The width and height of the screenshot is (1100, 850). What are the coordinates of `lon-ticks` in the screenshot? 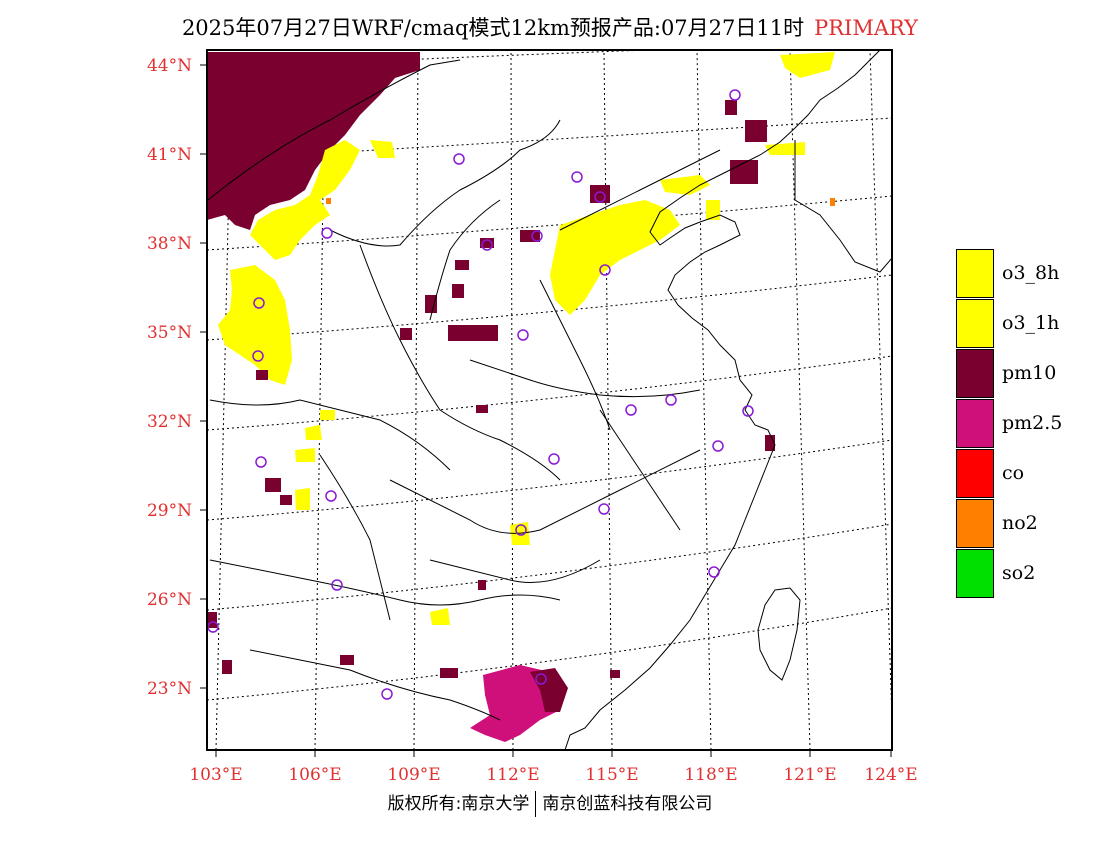 It's located at (553, 753).